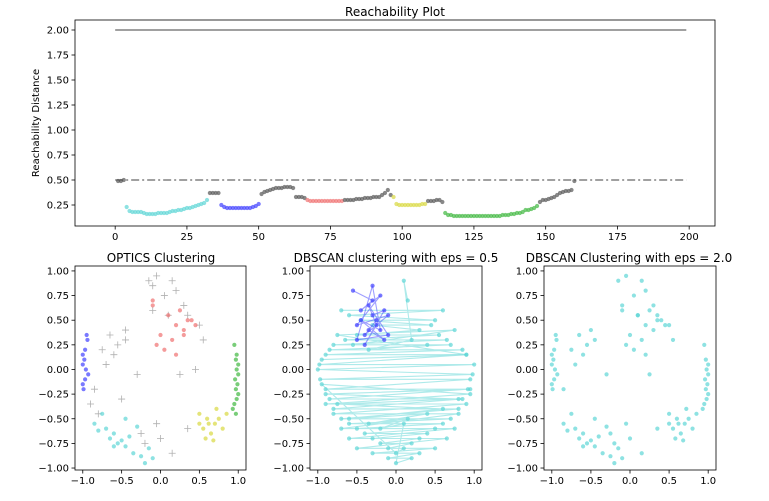 The image size is (769, 501). Describe the element at coordinates (629, 258) in the screenshot. I see `dbscan-20-title: DBSCAN Clustering with eps = 2.0` at that location.